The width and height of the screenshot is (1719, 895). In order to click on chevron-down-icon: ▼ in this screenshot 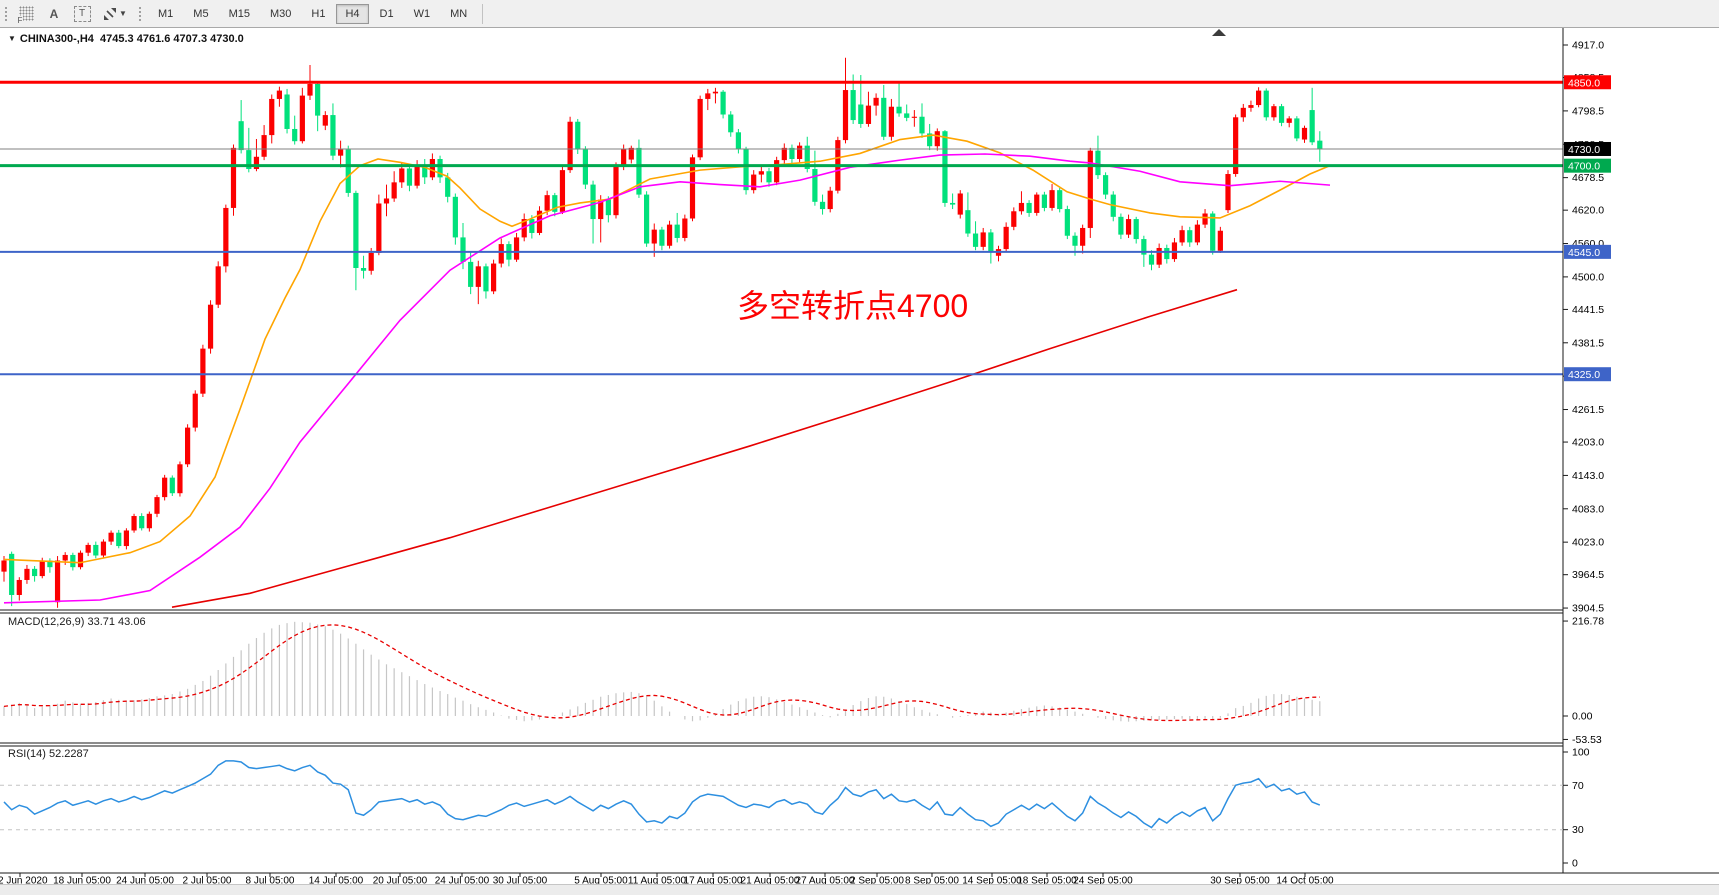, I will do `click(123, 13)`.